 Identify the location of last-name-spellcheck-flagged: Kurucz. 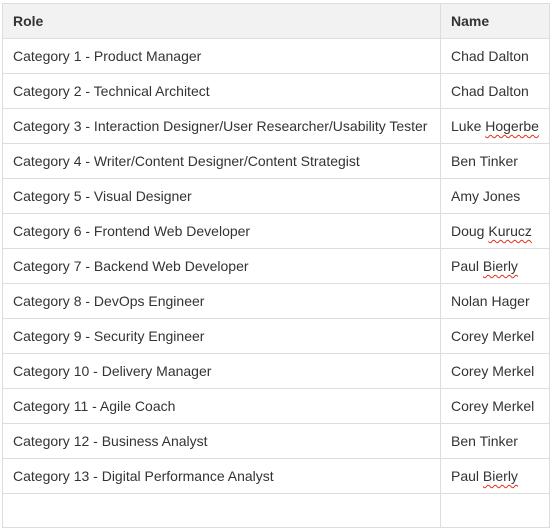
(510, 231).